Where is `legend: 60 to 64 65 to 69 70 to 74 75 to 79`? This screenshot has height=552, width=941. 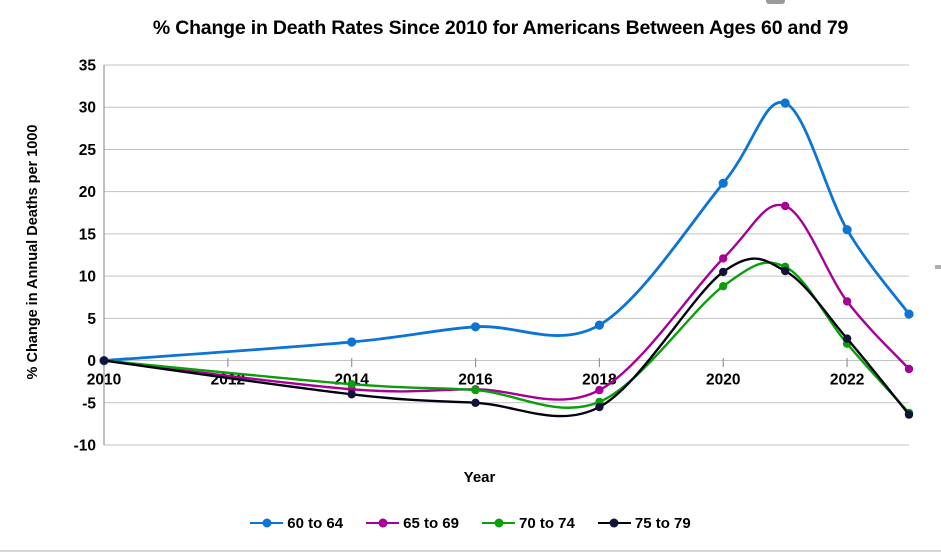 legend: 60 to 64 65 to 69 70 to 74 75 to 79 is located at coordinates (470, 523).